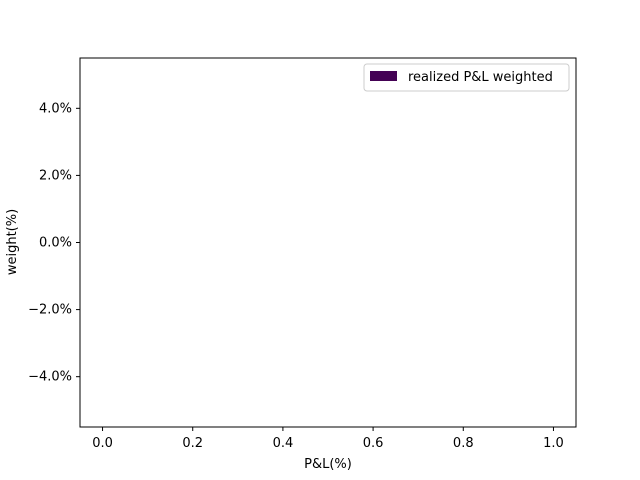 The height and width of the screenshot is (480, 640). I want to click on legend: realized P&L weighted, so click(466, 77).